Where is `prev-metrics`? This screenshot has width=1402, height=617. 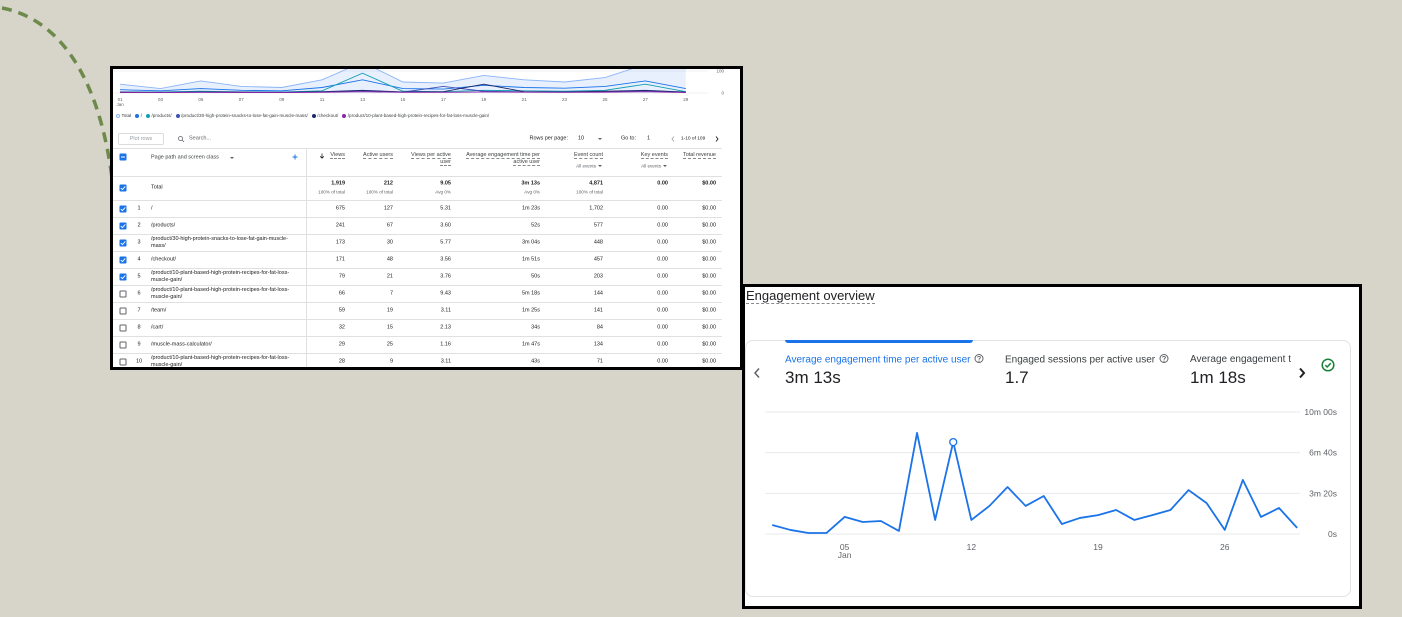 prev-metrics is located at coordinates (757, 373).